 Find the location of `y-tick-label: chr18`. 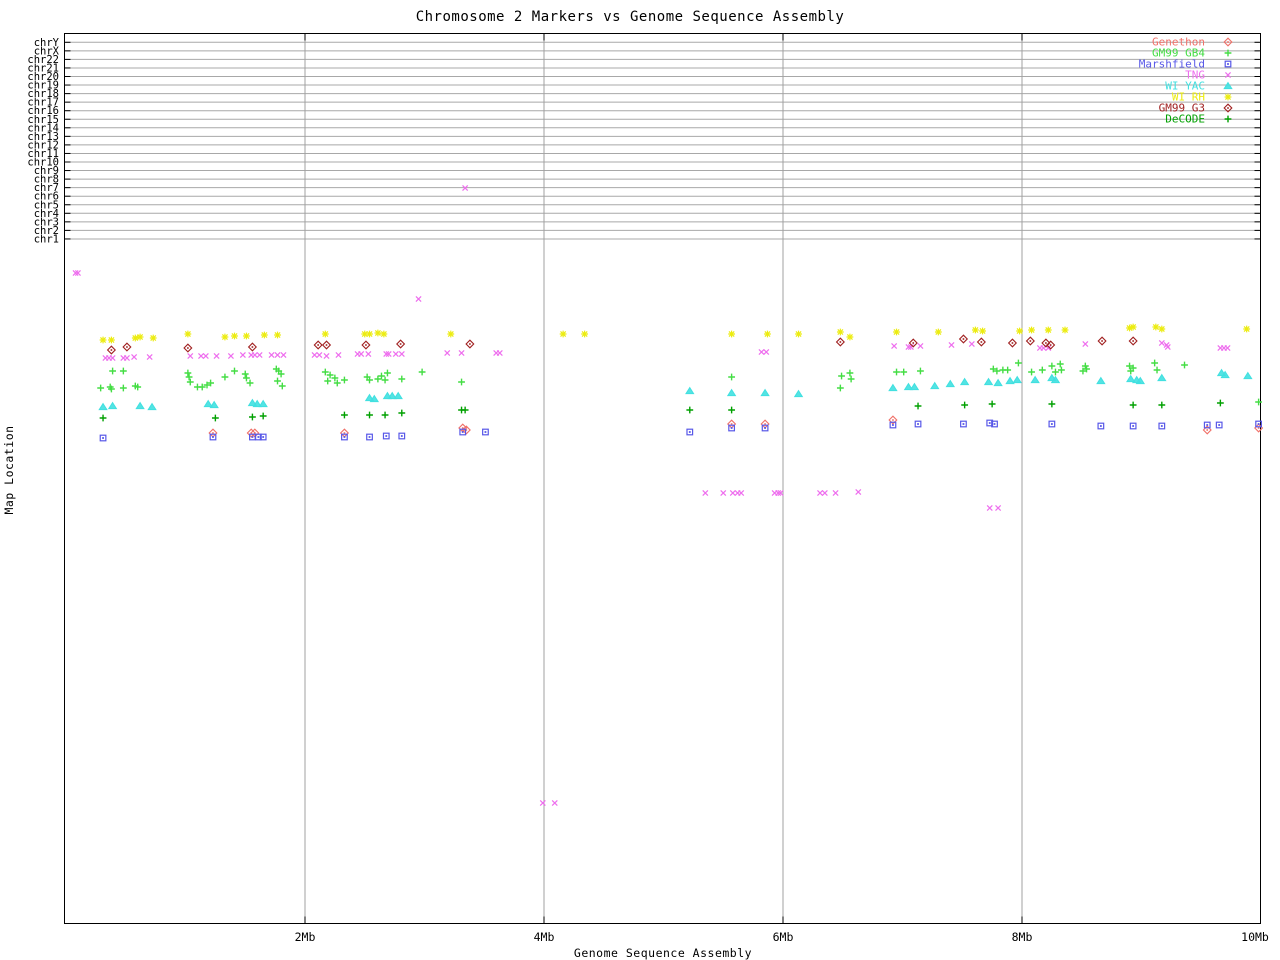

y-tick-label: chr18 is located at coordinates (43, 94).